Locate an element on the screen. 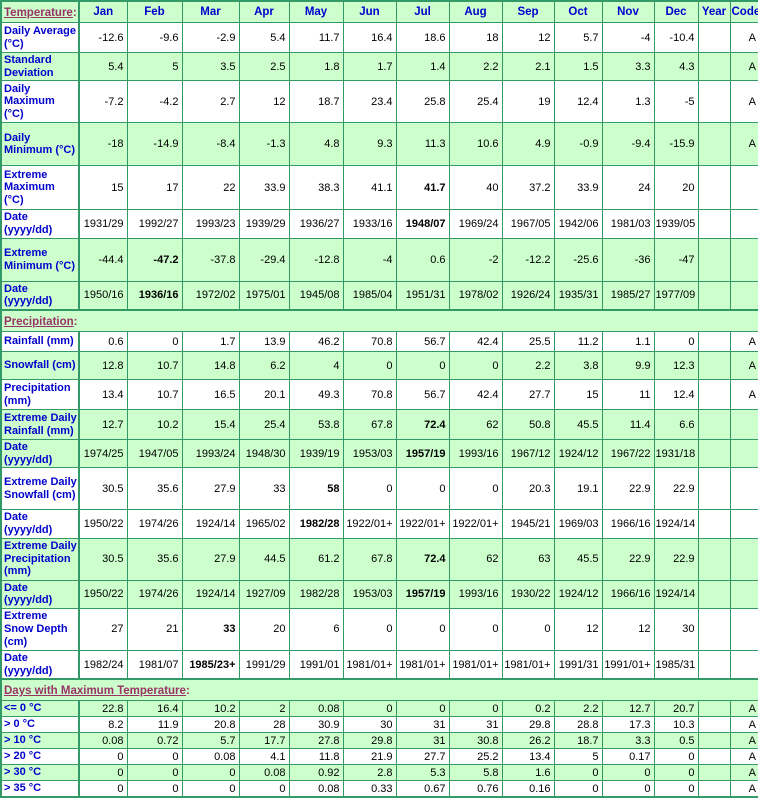  data-cell: 20 is located at coordinates (264, 629).